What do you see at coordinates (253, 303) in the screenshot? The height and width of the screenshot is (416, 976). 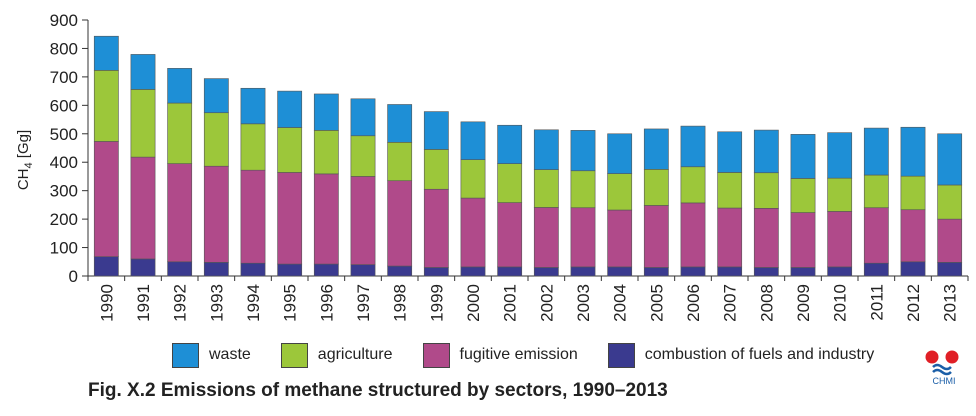 I see `x-tick-label: 1994` at bounding box center [253, 303].